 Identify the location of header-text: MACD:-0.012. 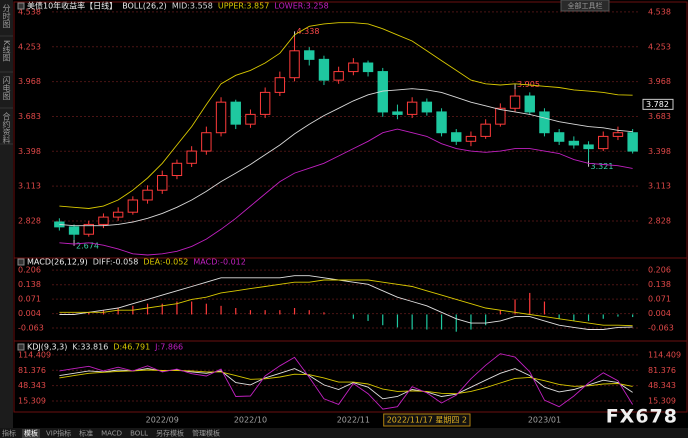
(219, 262).